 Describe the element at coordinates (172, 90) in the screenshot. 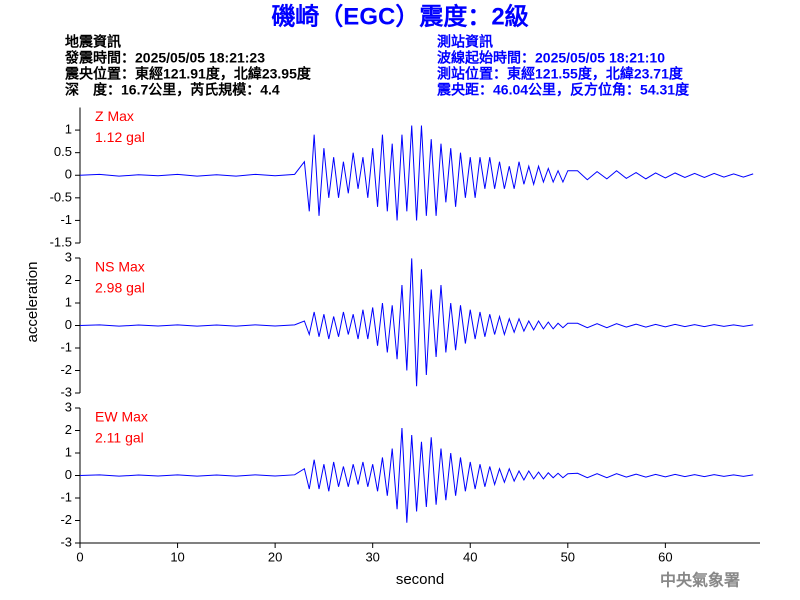

I see `event-info: 深 度：16.7公里，芮氏規模：4.4` at that location.